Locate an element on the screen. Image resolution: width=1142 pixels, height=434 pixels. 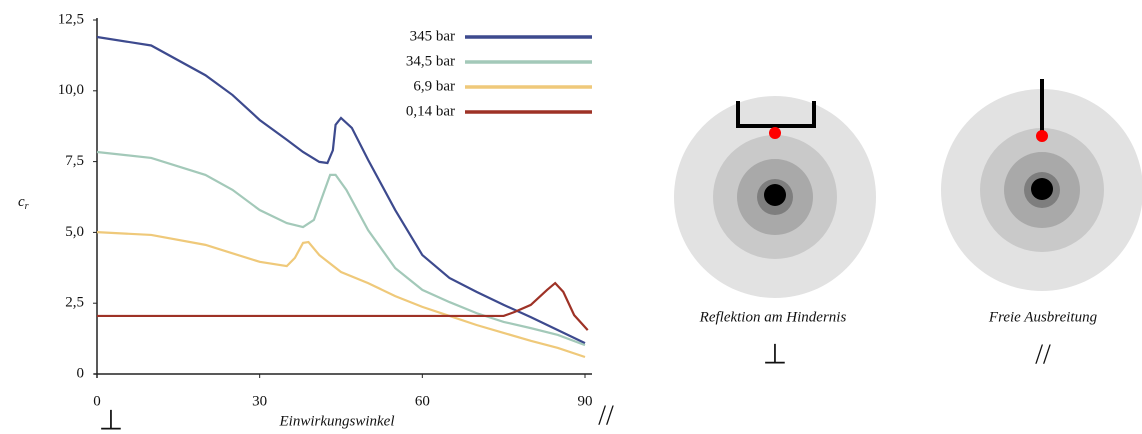
diagram-reflection is located at coordinates (775, 197).